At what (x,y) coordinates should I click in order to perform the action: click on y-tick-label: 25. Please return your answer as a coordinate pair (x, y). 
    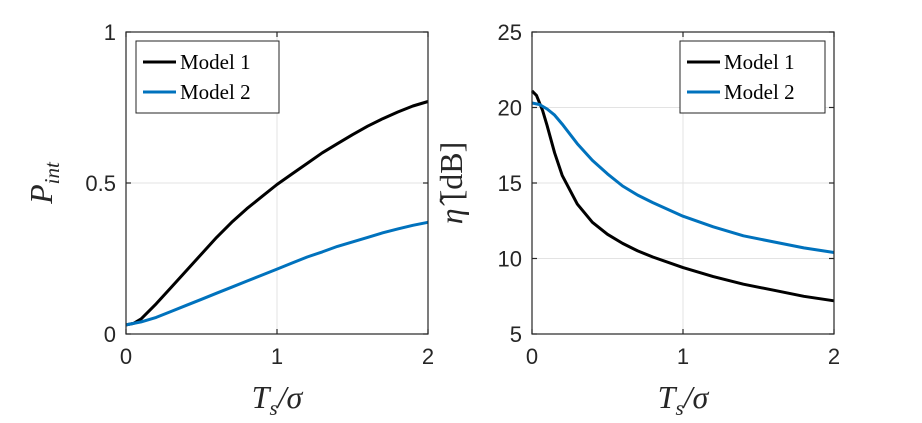
    Looking at the image, I should click on (510, 32).